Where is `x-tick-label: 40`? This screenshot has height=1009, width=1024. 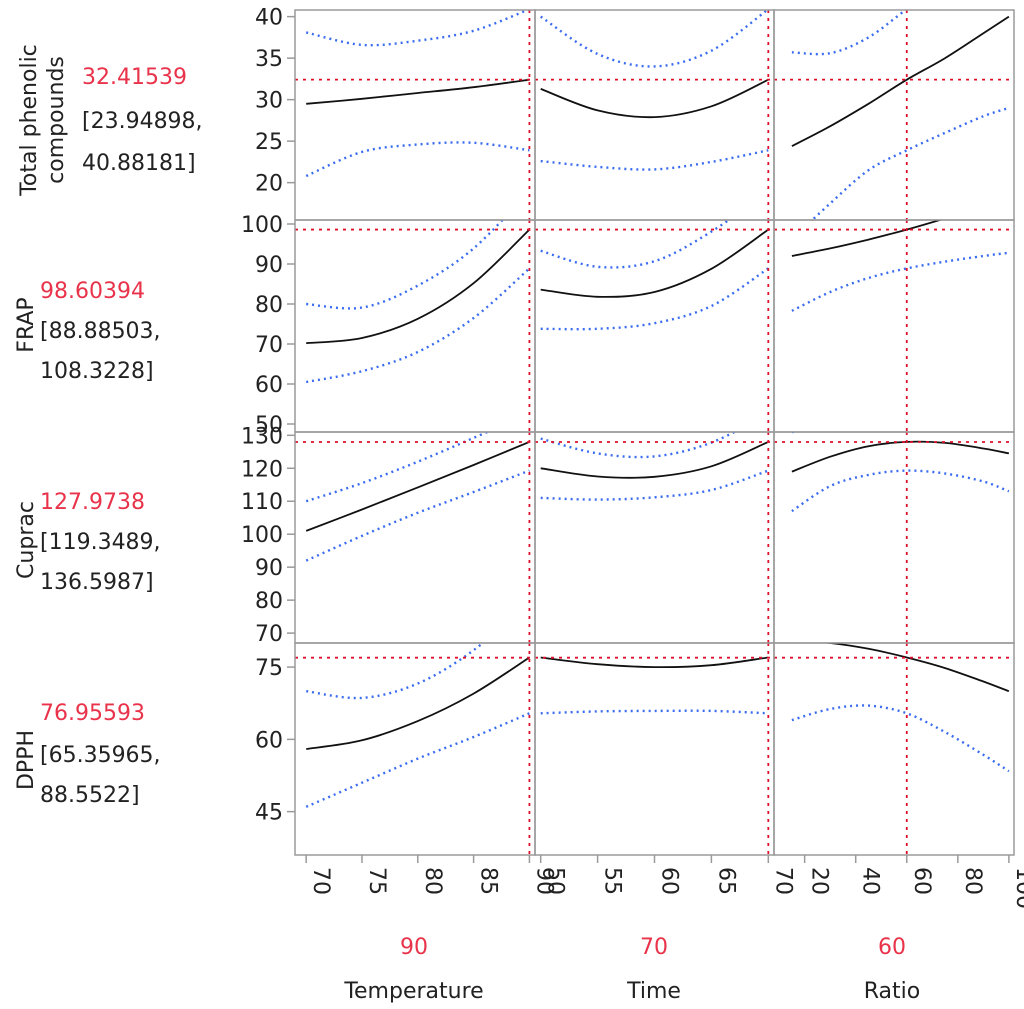 x-tick-label: 40 is located at coordinates (870, 881).